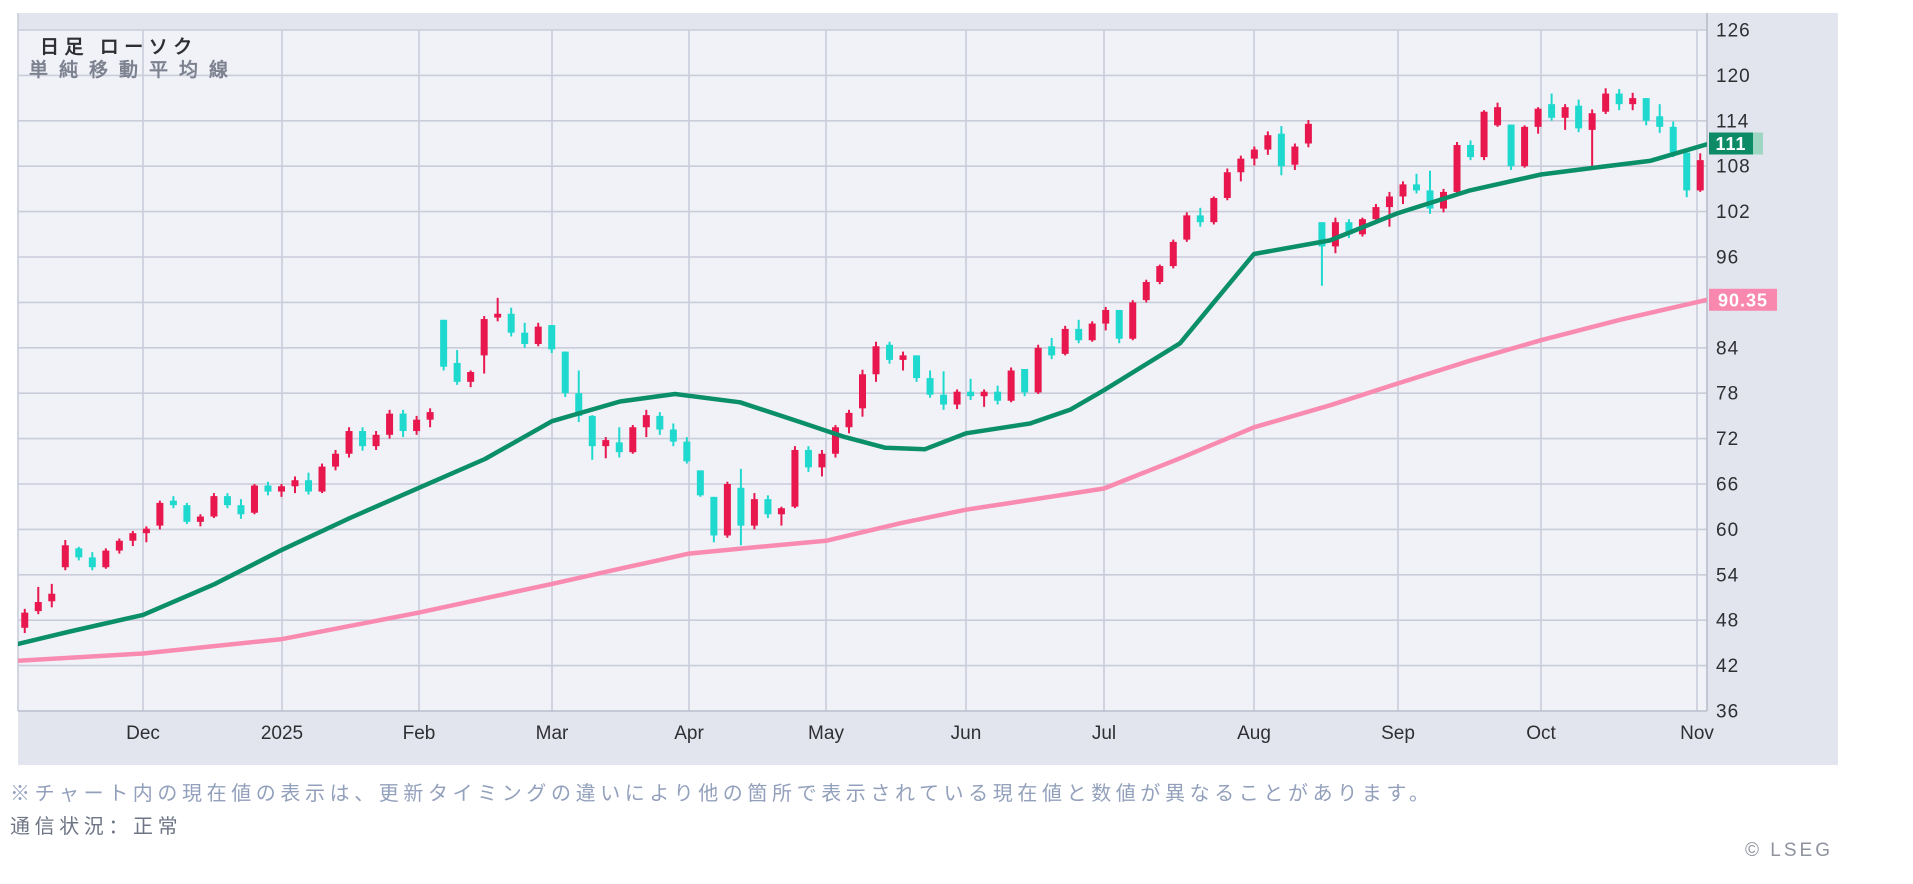 This screenshot has height=884, width=1913. What do you see at coordinates (1743, 300) in the screenshot?
I see `slow-ma-value-badge-text: 90.35` at bounding box center [1743, 300].